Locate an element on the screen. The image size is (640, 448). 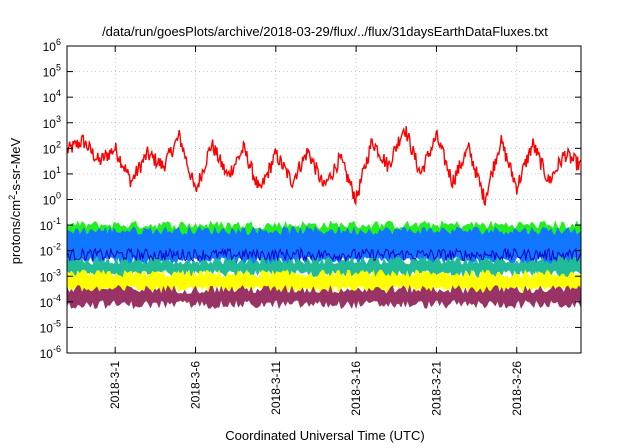
y-tick-exponent: 6 is located at coordinates (58, 42).